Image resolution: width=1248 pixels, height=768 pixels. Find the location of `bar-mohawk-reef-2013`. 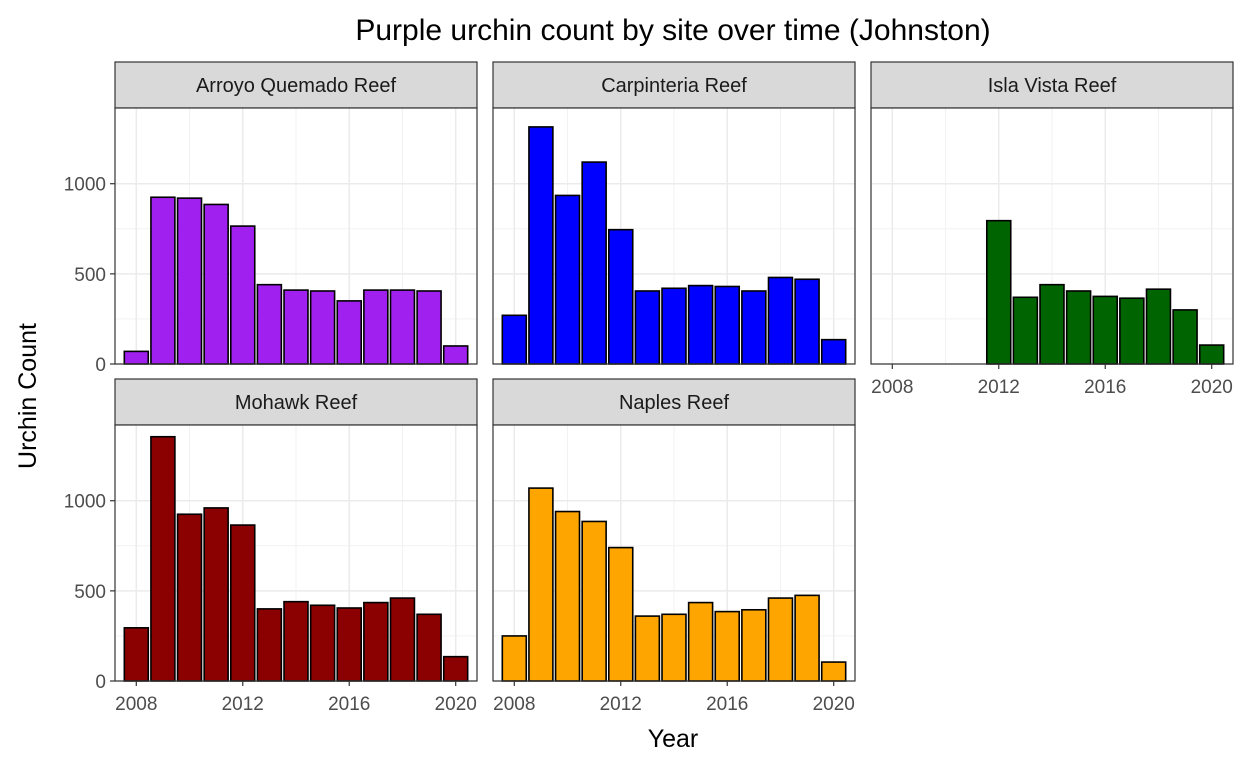

bar-mohawk-reef-2013 is located at coordinates (269, 645).